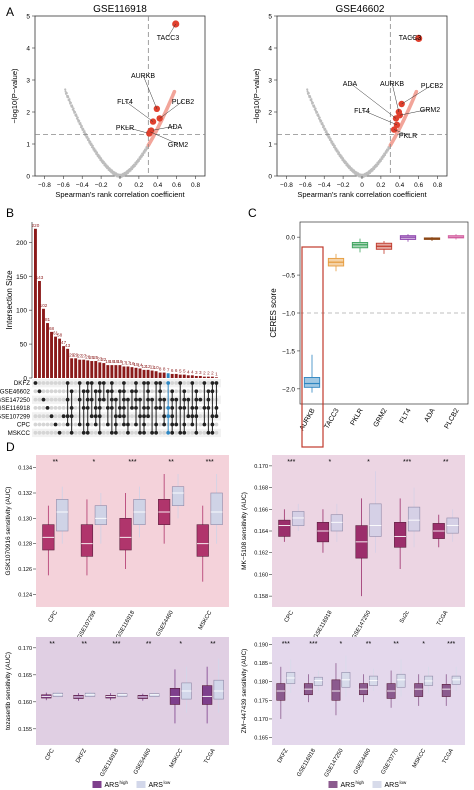  What do you see at coordinates (152, 367) in the screenshot?
I see `bar-data-label: 11` at bounding box center [152, 367].